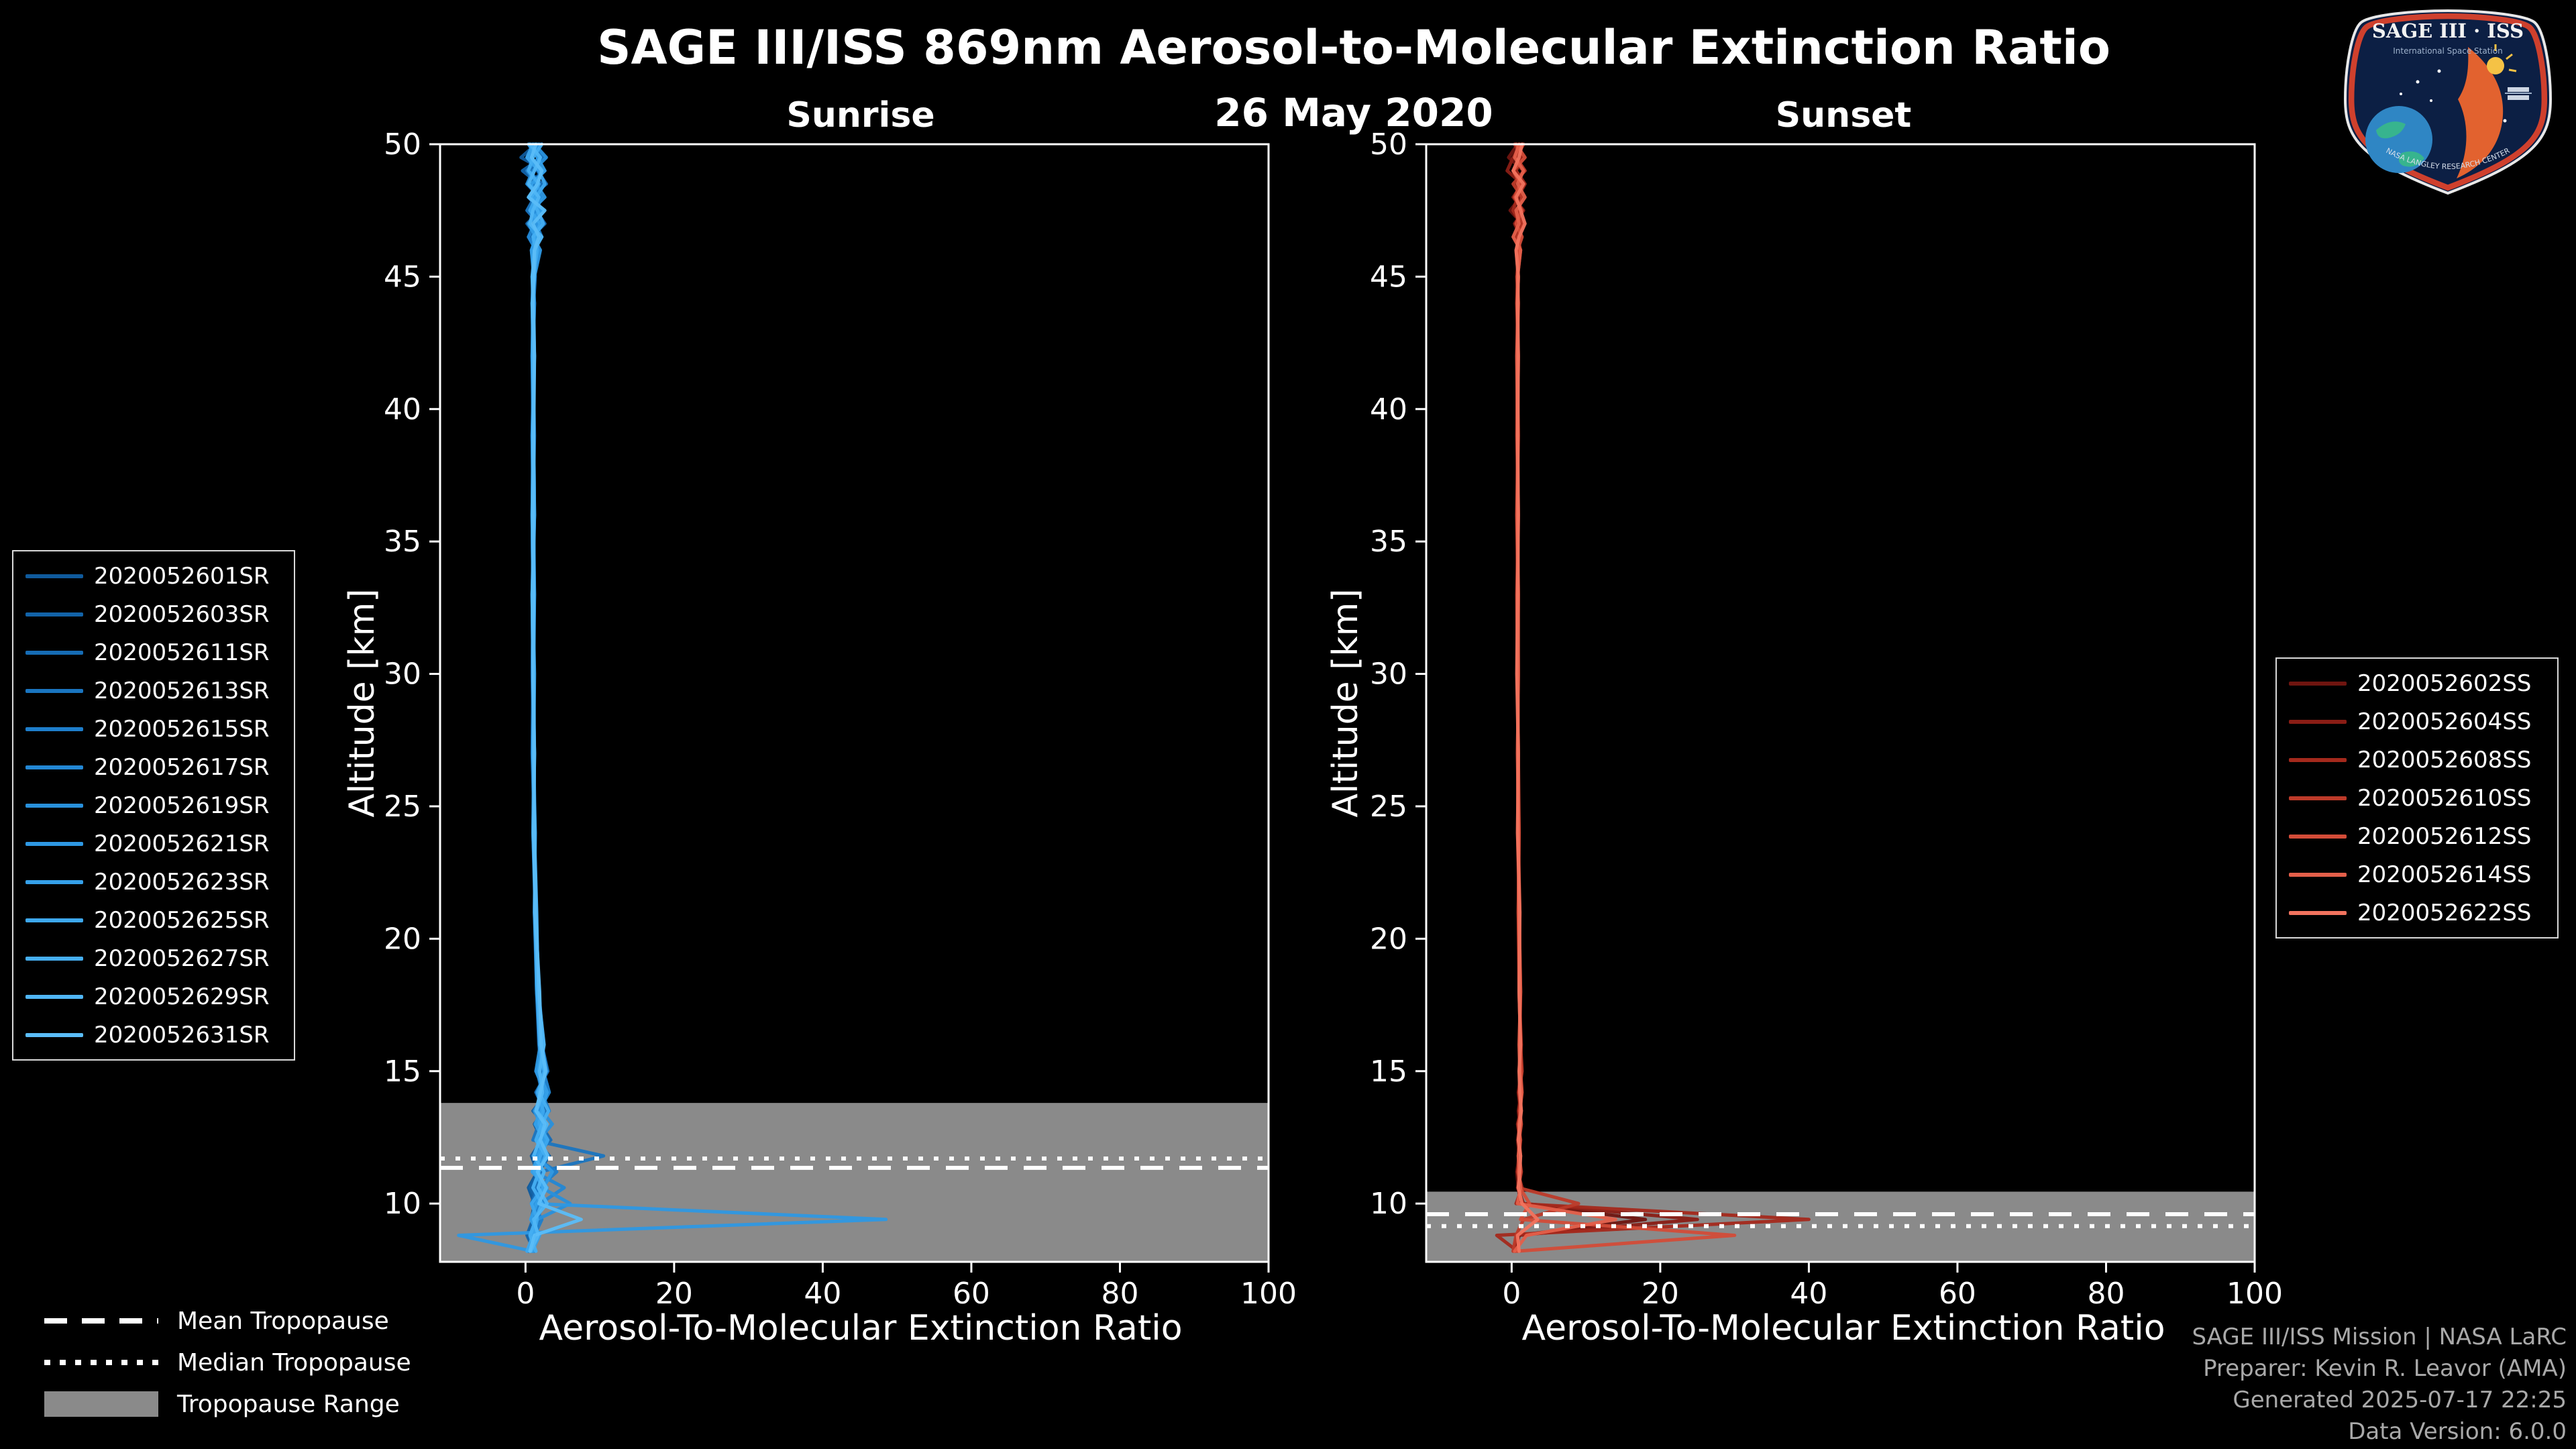 The image size is (2576, 1449). I want to click on logo-red-ring, so click(2448, 102).